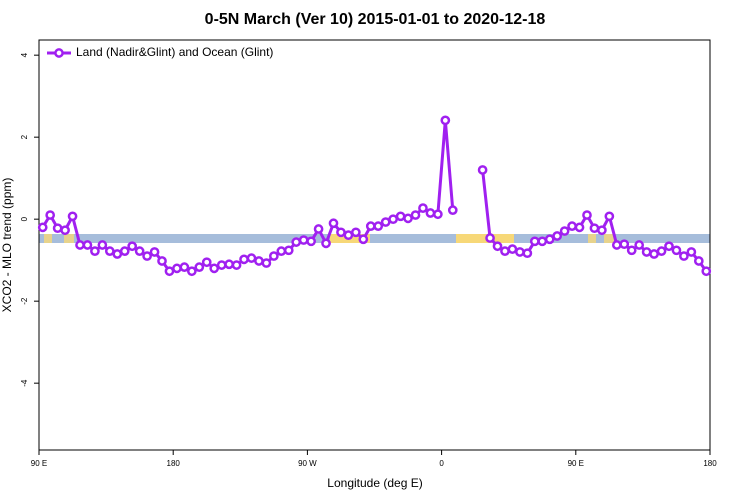  What do you see at coordinates (441, 463) in the screenshot?
I see `x-tick-label: 0` at bounding box center [441, 463].